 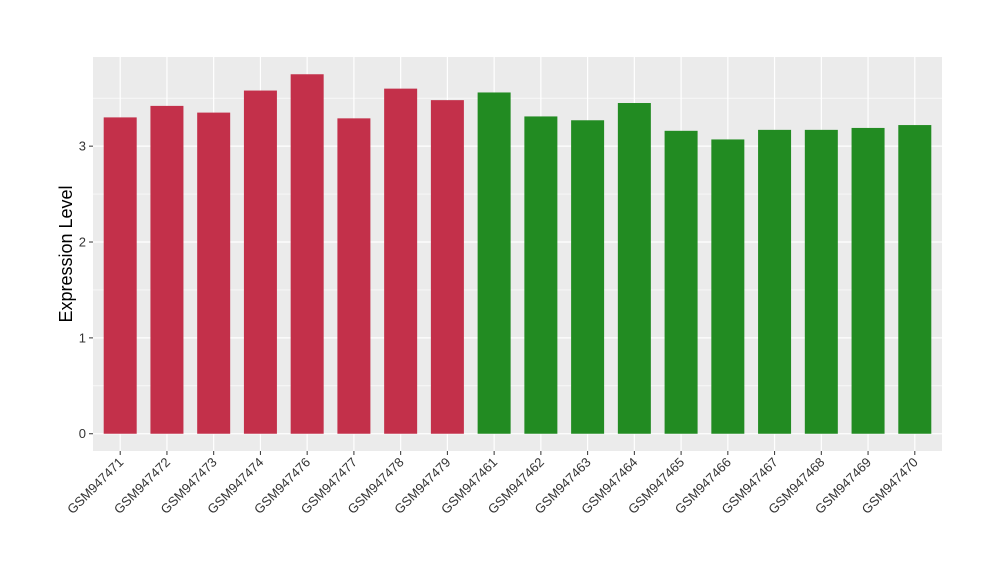 I want to click on y-axis-title: Expression Level, so click(x=66, y=253).